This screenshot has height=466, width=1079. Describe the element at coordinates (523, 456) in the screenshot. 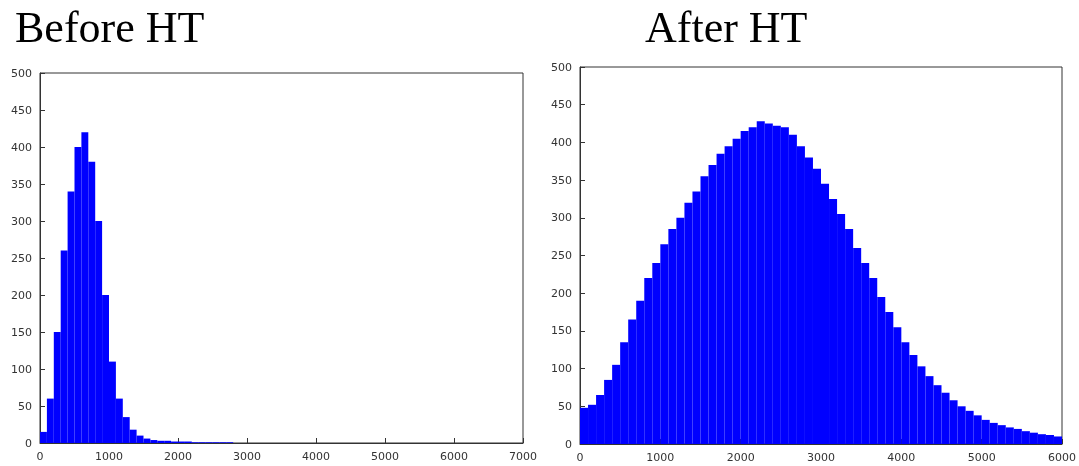

I see `x-tick-label: 7000` at that location.